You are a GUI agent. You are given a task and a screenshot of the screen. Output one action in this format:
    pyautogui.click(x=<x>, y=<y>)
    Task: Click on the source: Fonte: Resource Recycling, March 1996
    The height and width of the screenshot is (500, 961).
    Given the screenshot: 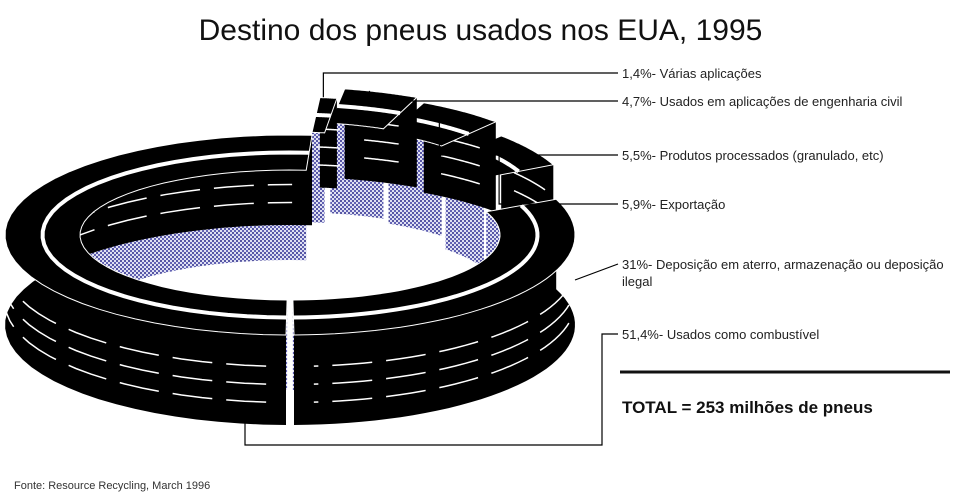 What is the action you would take?
    pyautogui.click(x=112, y=486)
    